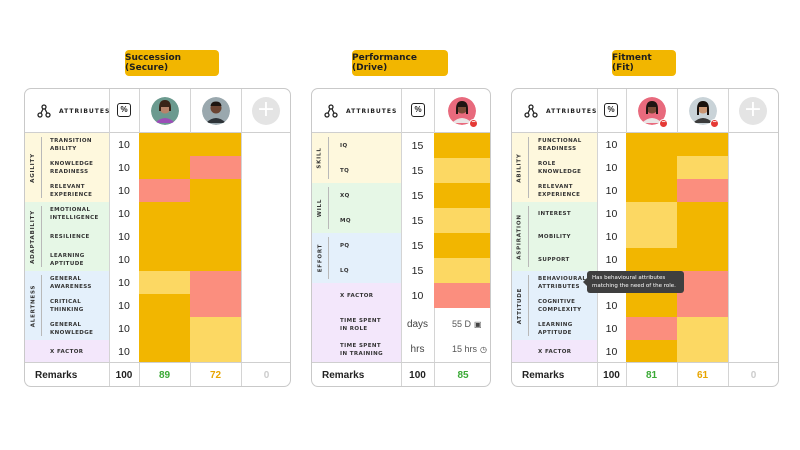 The width and height of the screenshot is (800, 450). I want to click on attribute-name: ROLE KNOWLEDGE, so click(560, 167).